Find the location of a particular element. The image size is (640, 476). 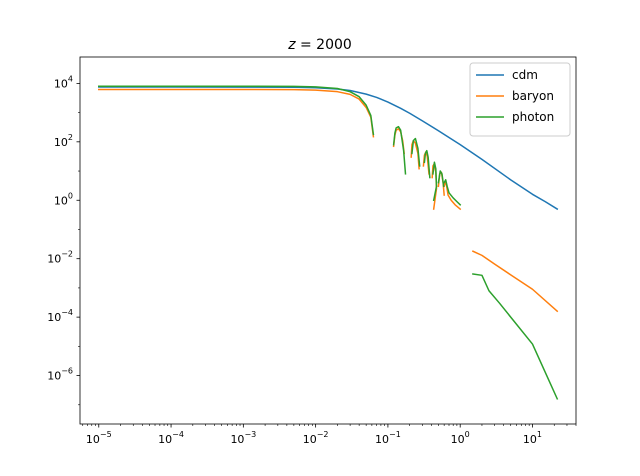

x-tick-label: 10⁻³ is located at coordinates (243, 438).